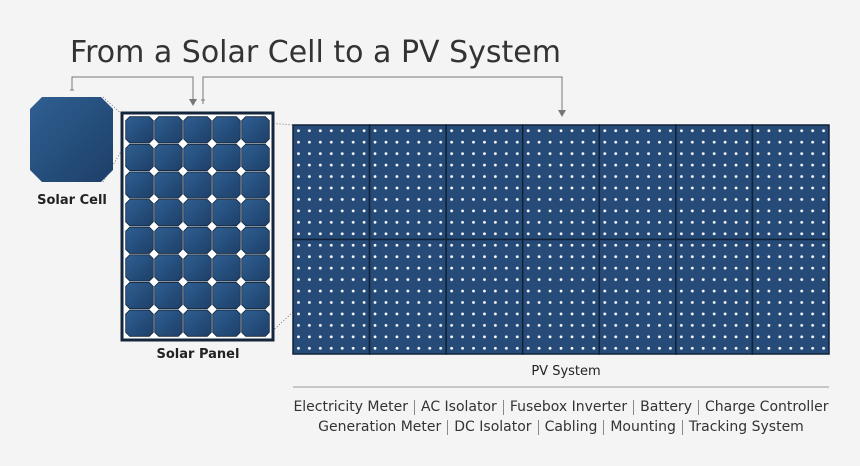 Image resolution: width=860 pixels, height=466 pixels. Describe the element at coordinates (380, 427) in the screenshot. I see `component: Generation Meter` at that location.